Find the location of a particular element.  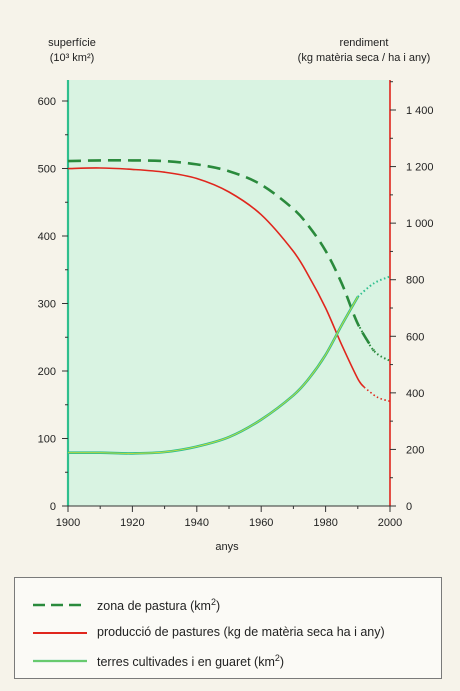

legend-swatch-red is located at coordinates (60, 633).